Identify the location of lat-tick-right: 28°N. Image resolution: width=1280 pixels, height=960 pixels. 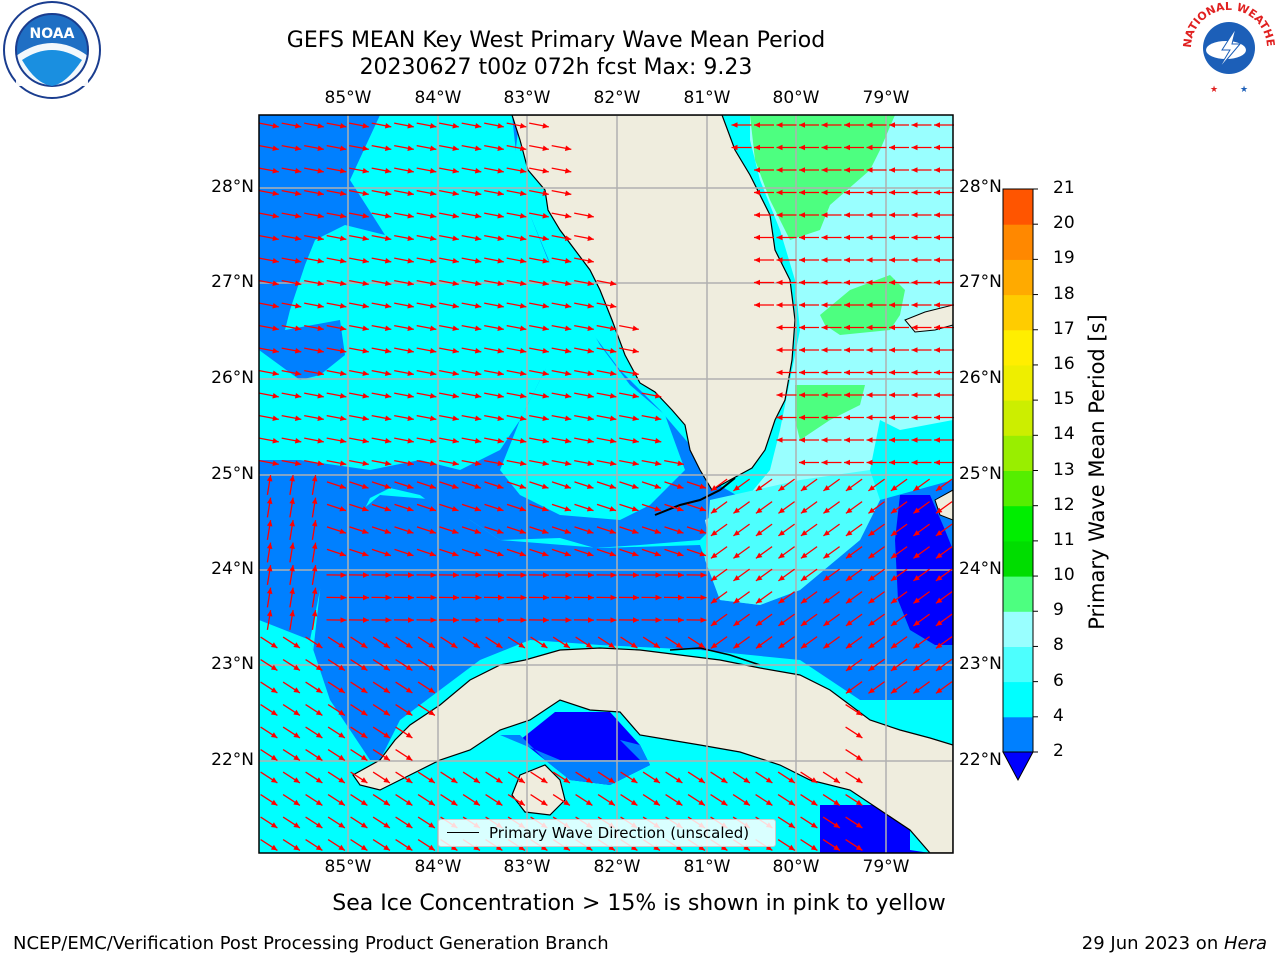
(980, 187).